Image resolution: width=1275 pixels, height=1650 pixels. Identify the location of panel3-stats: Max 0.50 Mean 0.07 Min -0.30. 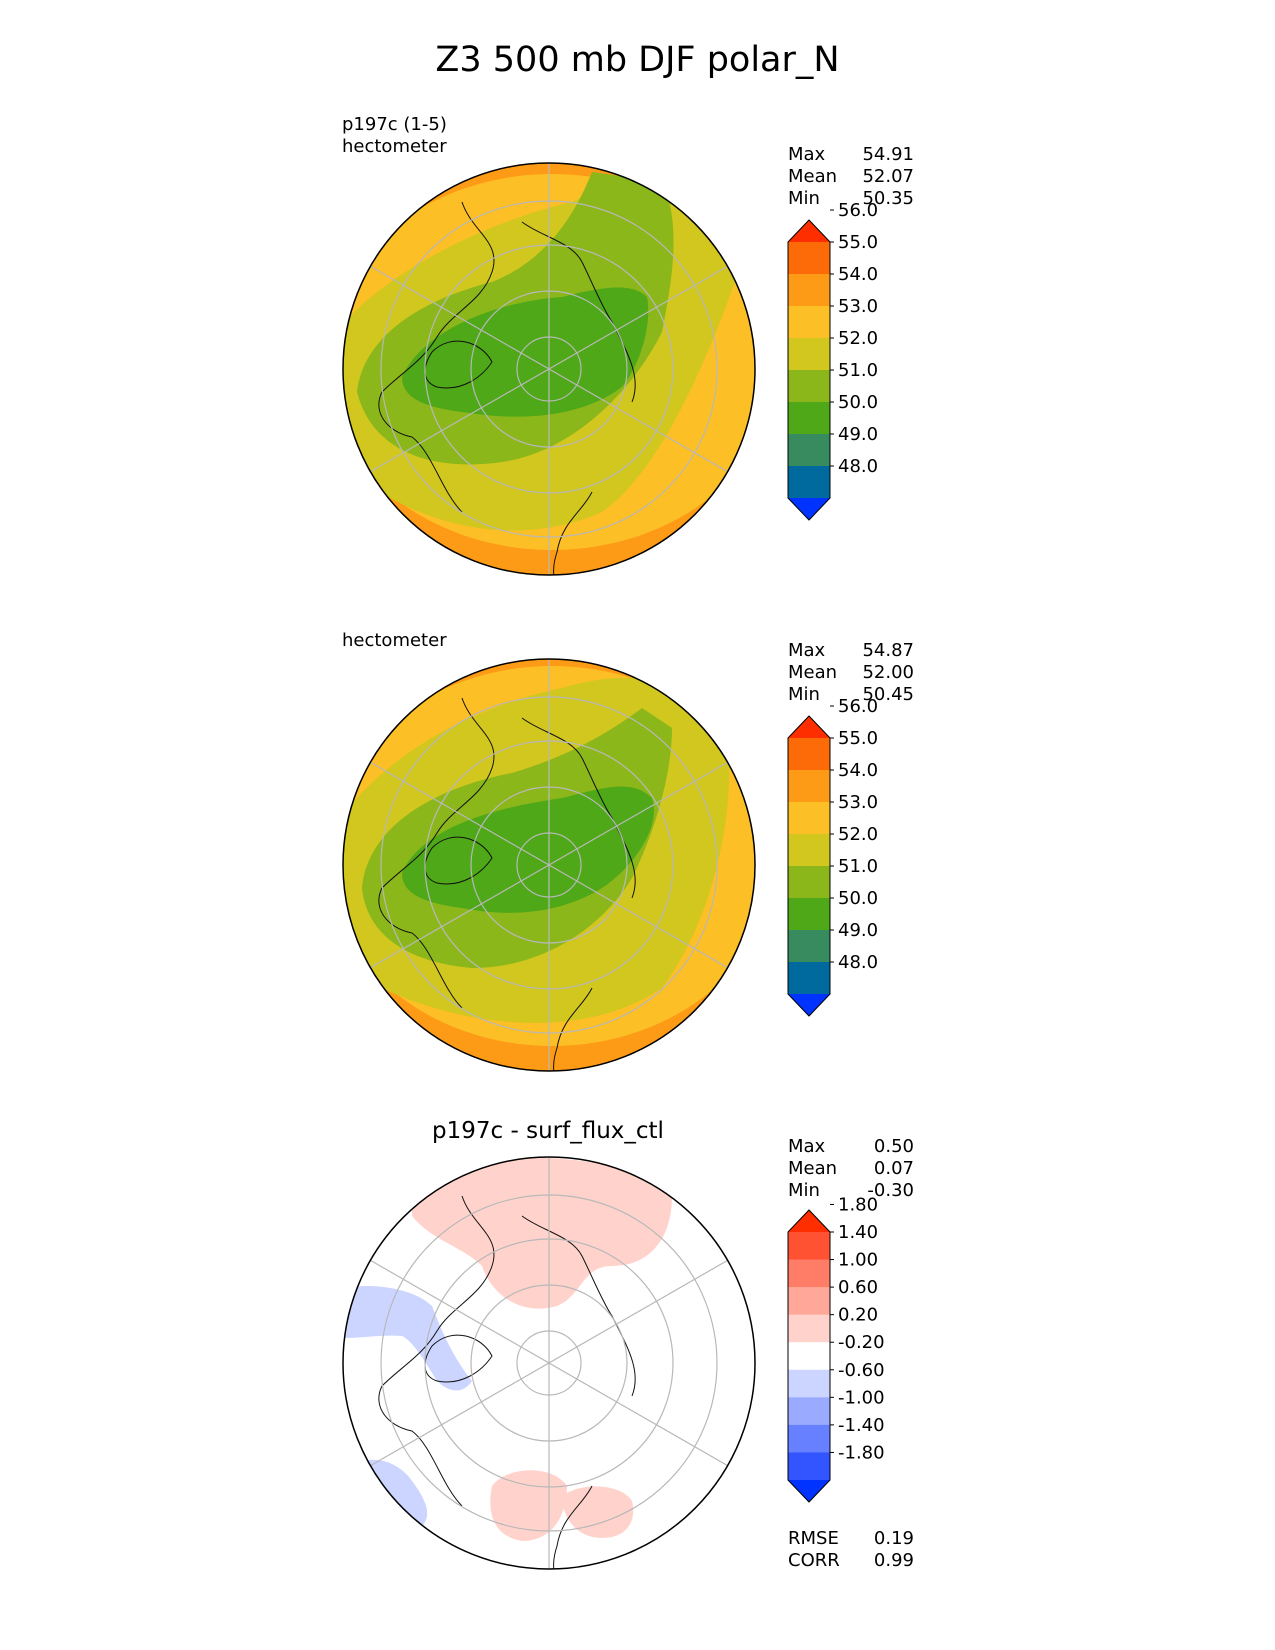
(851, 1169).